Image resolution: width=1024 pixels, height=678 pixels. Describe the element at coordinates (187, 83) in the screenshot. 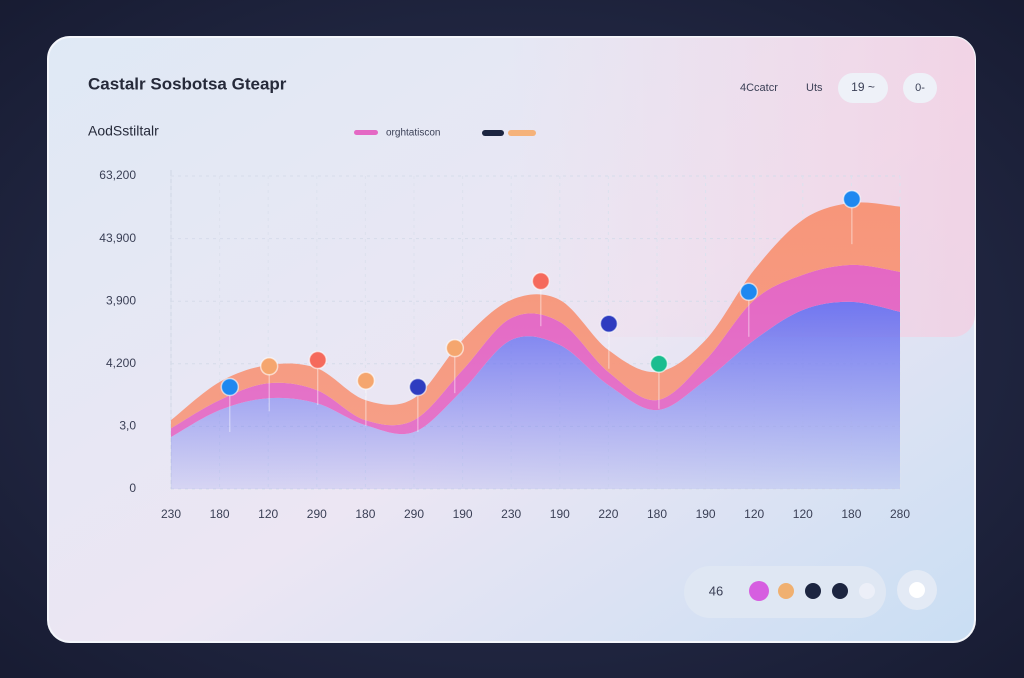

I see `chart-title: Castalr Sosbotsa Gteapr` at that location.